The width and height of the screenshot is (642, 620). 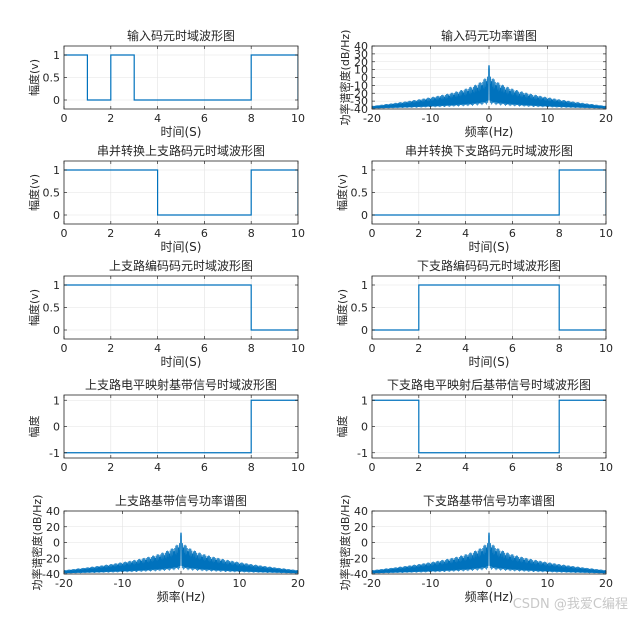 I want to click on plot-title: 串并转换上支路码元时域波形图, so click(x=181, y=150).